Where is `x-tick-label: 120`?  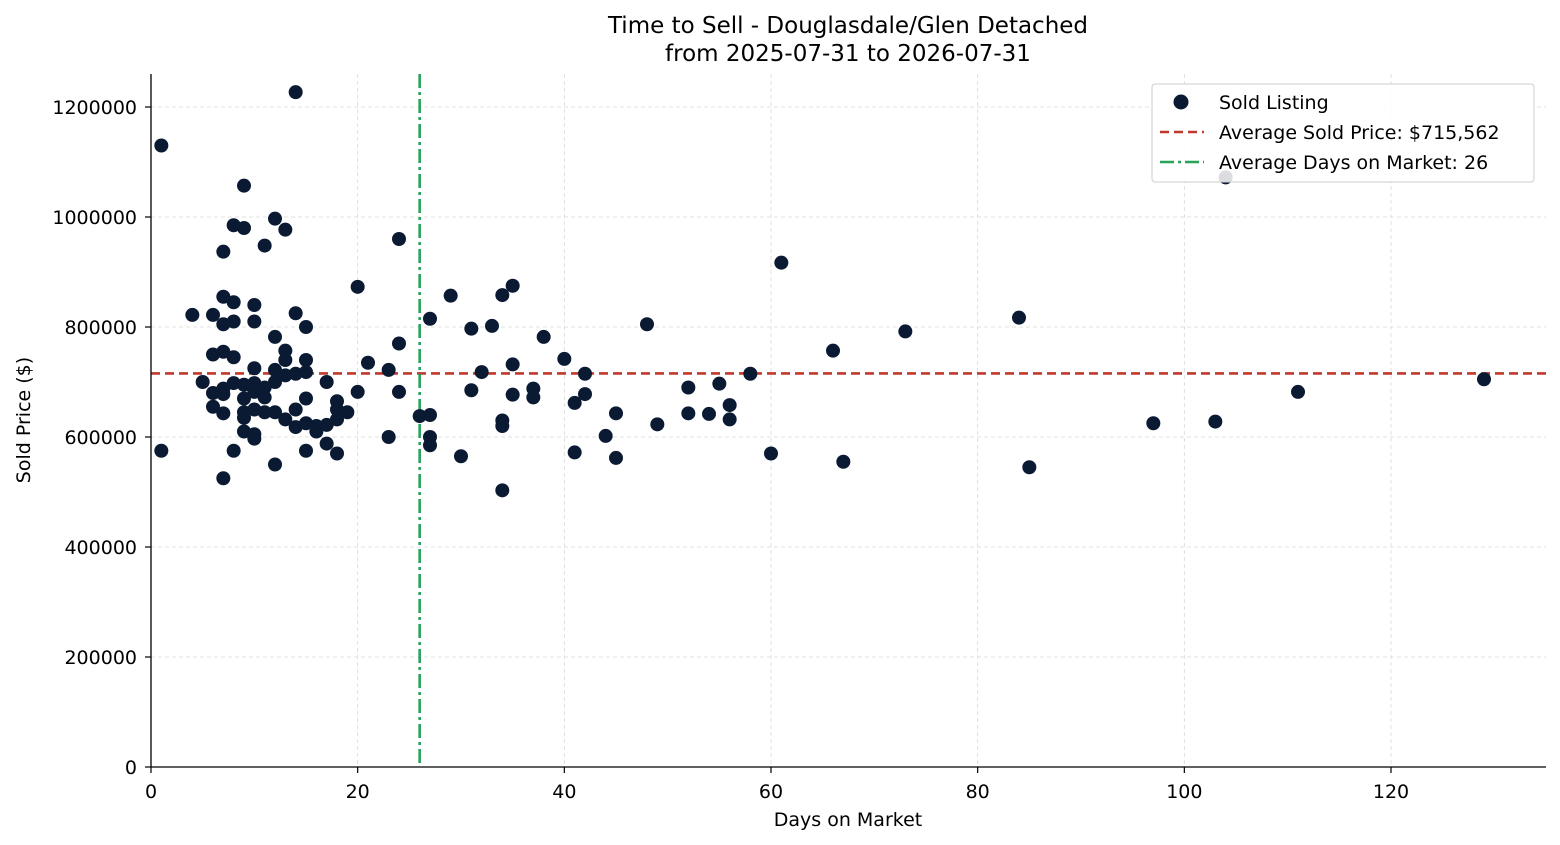 x-tick-label: 120 is located at coordinates (1391, 792).